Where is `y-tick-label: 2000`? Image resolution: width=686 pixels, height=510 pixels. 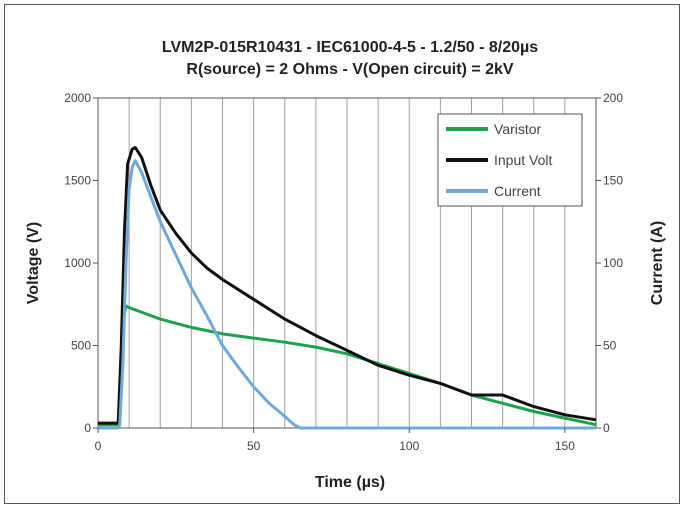
y-tick-label: 2000 is located at coordinates (77, 98).